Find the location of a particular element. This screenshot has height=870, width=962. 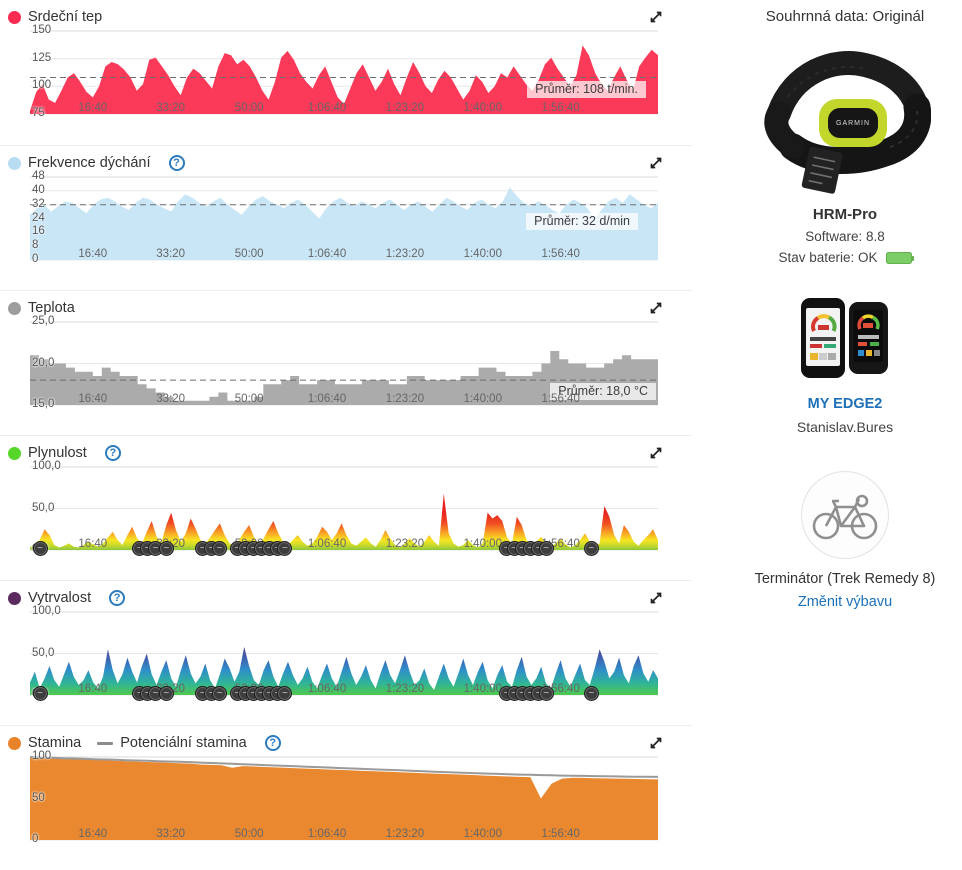

edge-owner-name: Stanislav.Bures is located at coordinates (845, 427).